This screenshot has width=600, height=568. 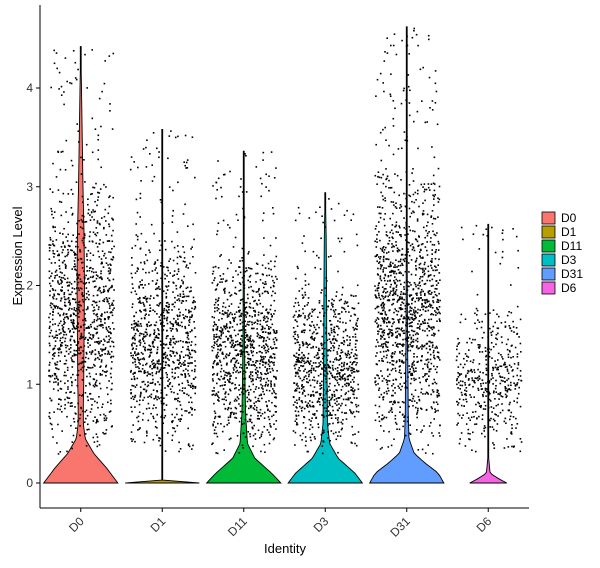 What do you see at coordinates (29, 384) in the screenshot?
I see `y-tick-label: 1` at bounding box center [29, 384].